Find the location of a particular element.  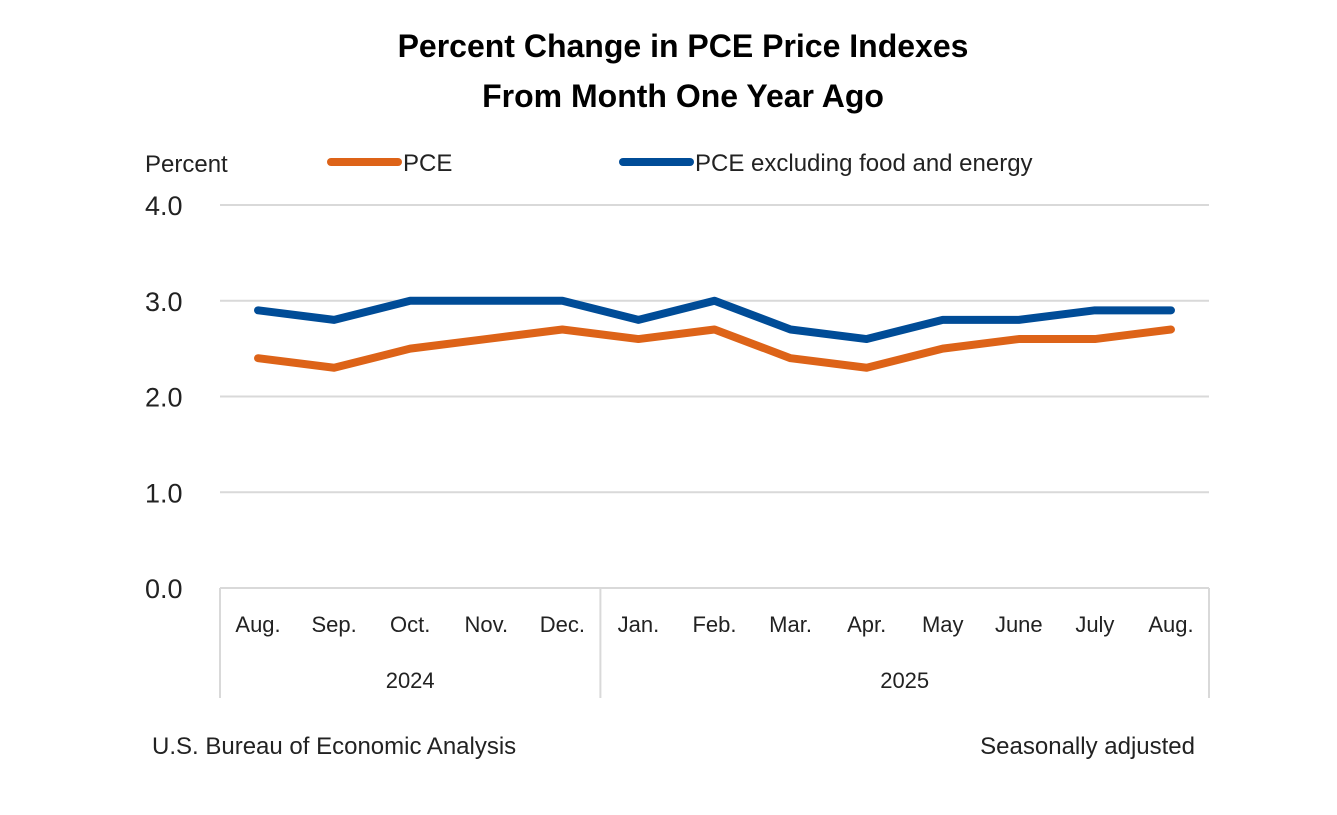

legend: PCE PCE excluding food and energy is located at coordinates (680, 163).